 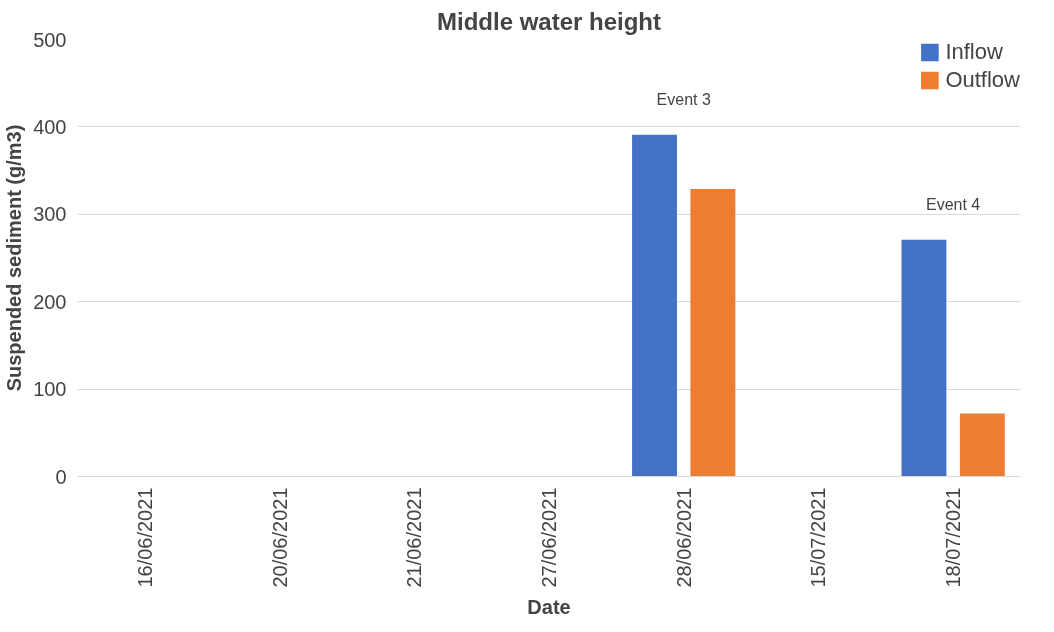 What do you see at coordinates (61, 476) in the screenshot?
I see `y-tick-label: 0` at bounding box center [61, 476].